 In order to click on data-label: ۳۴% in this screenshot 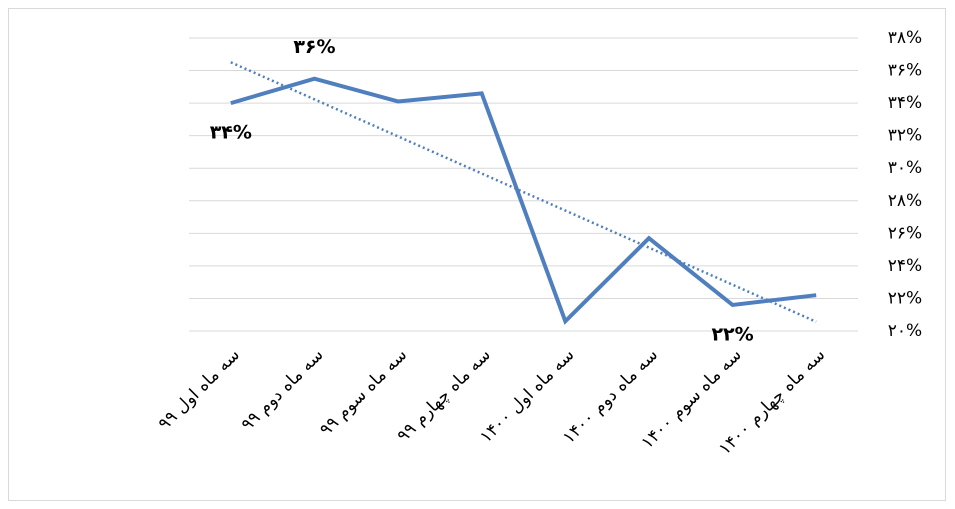, I will do `click(231, 133)`.